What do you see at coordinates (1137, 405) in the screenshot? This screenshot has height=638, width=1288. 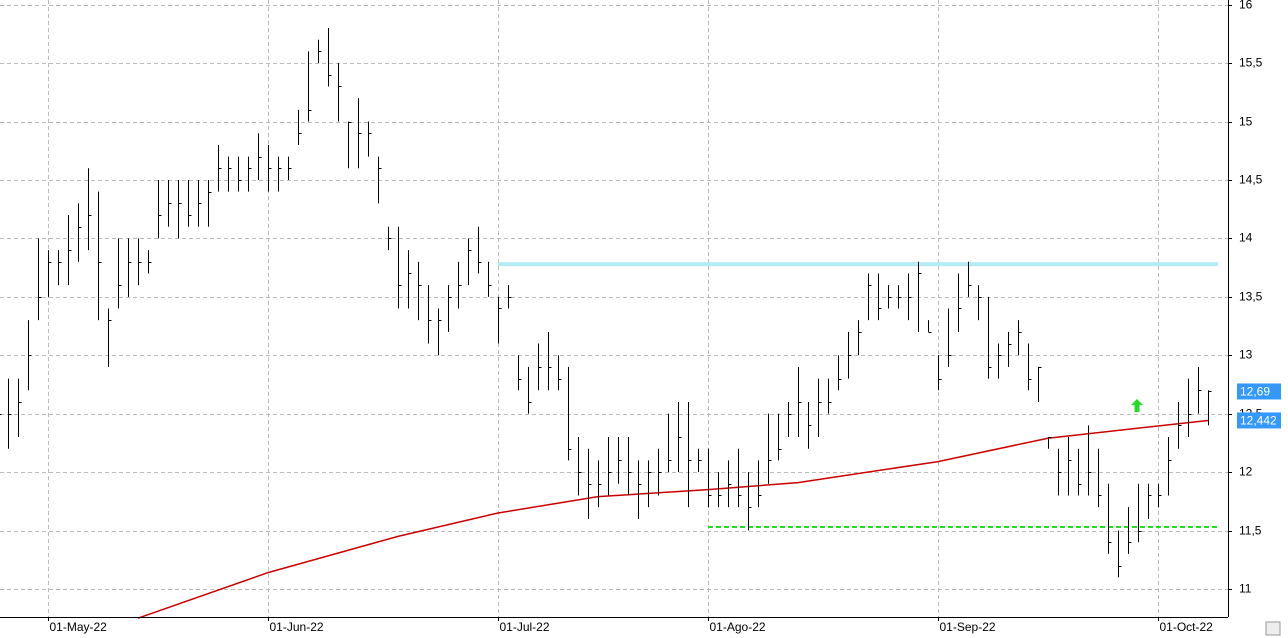 I see `signal-arrow` at bounding box center [1137, 405].